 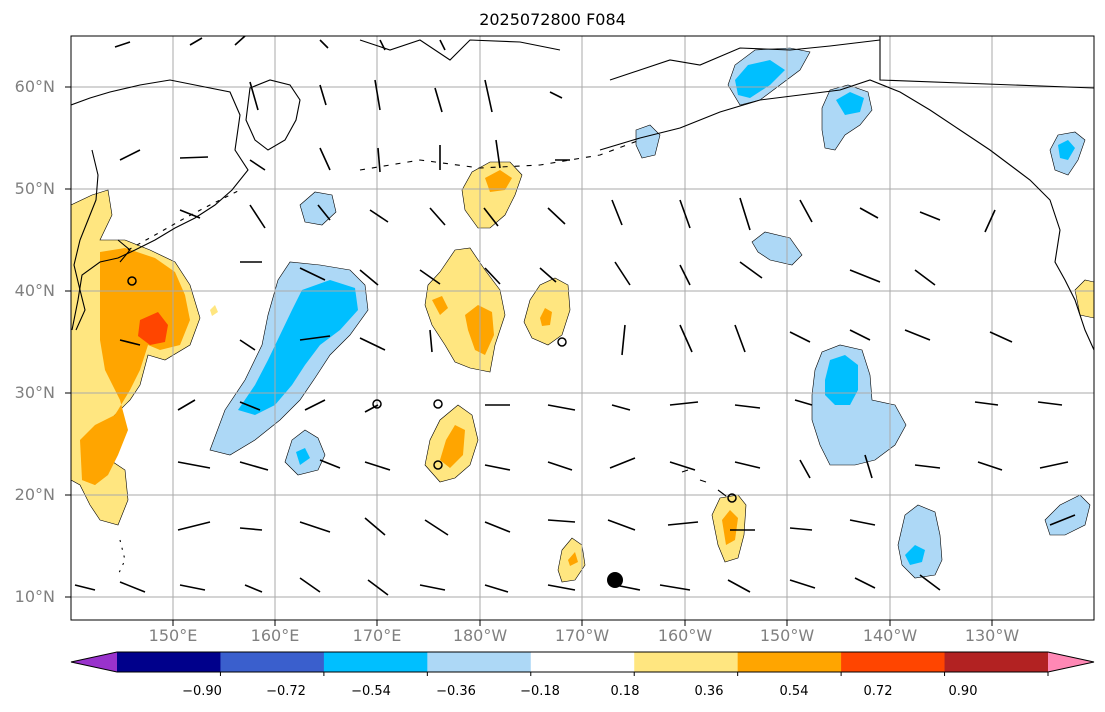 What do you see at coordinates (34, 86) in the screenshot?
I see `lat-label-60n: 60°N` at bounding box center [34, 86].